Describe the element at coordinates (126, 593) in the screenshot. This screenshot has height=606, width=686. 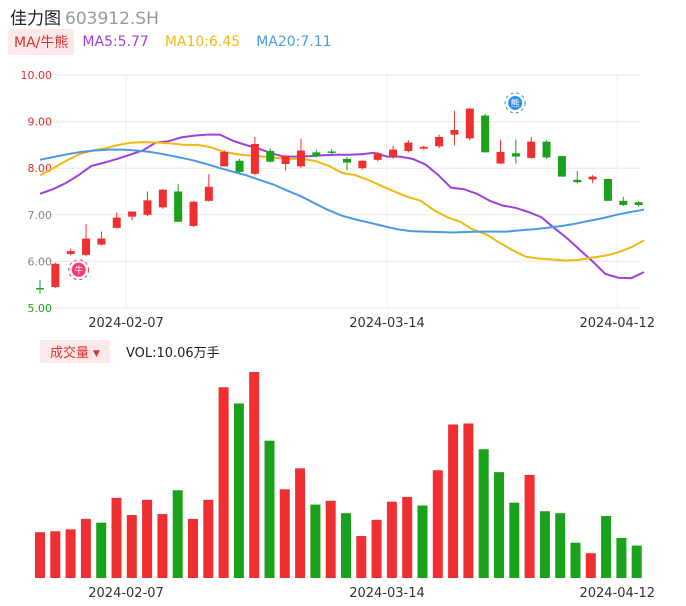
I see `volume-x-tick-label: 2024-02-07` at that location.